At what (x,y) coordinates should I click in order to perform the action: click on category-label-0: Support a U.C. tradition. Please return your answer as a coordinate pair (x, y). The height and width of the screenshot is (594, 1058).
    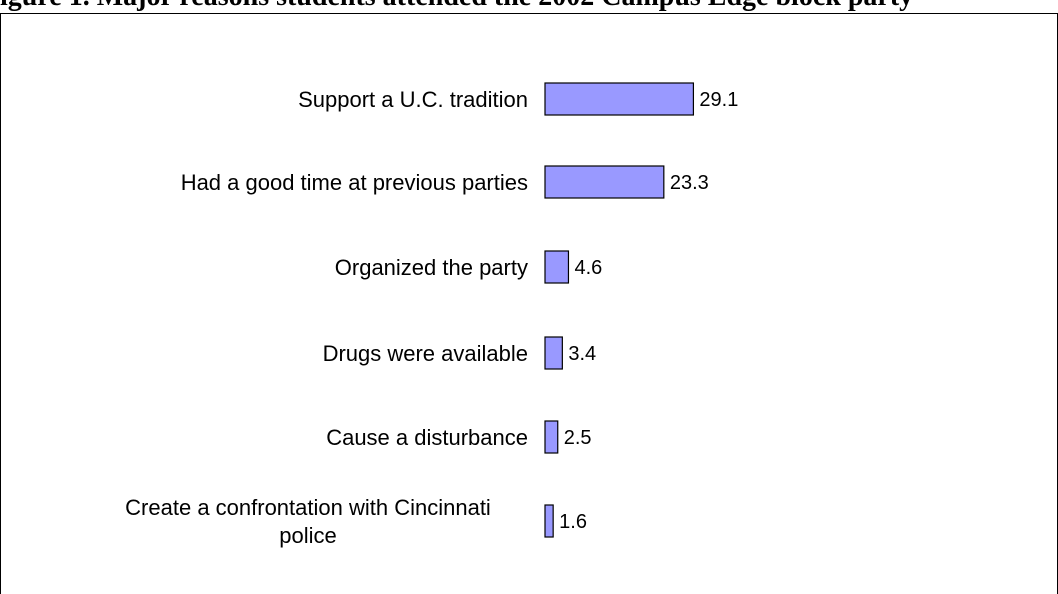
    Looking at the image, I should click on (413, 99).